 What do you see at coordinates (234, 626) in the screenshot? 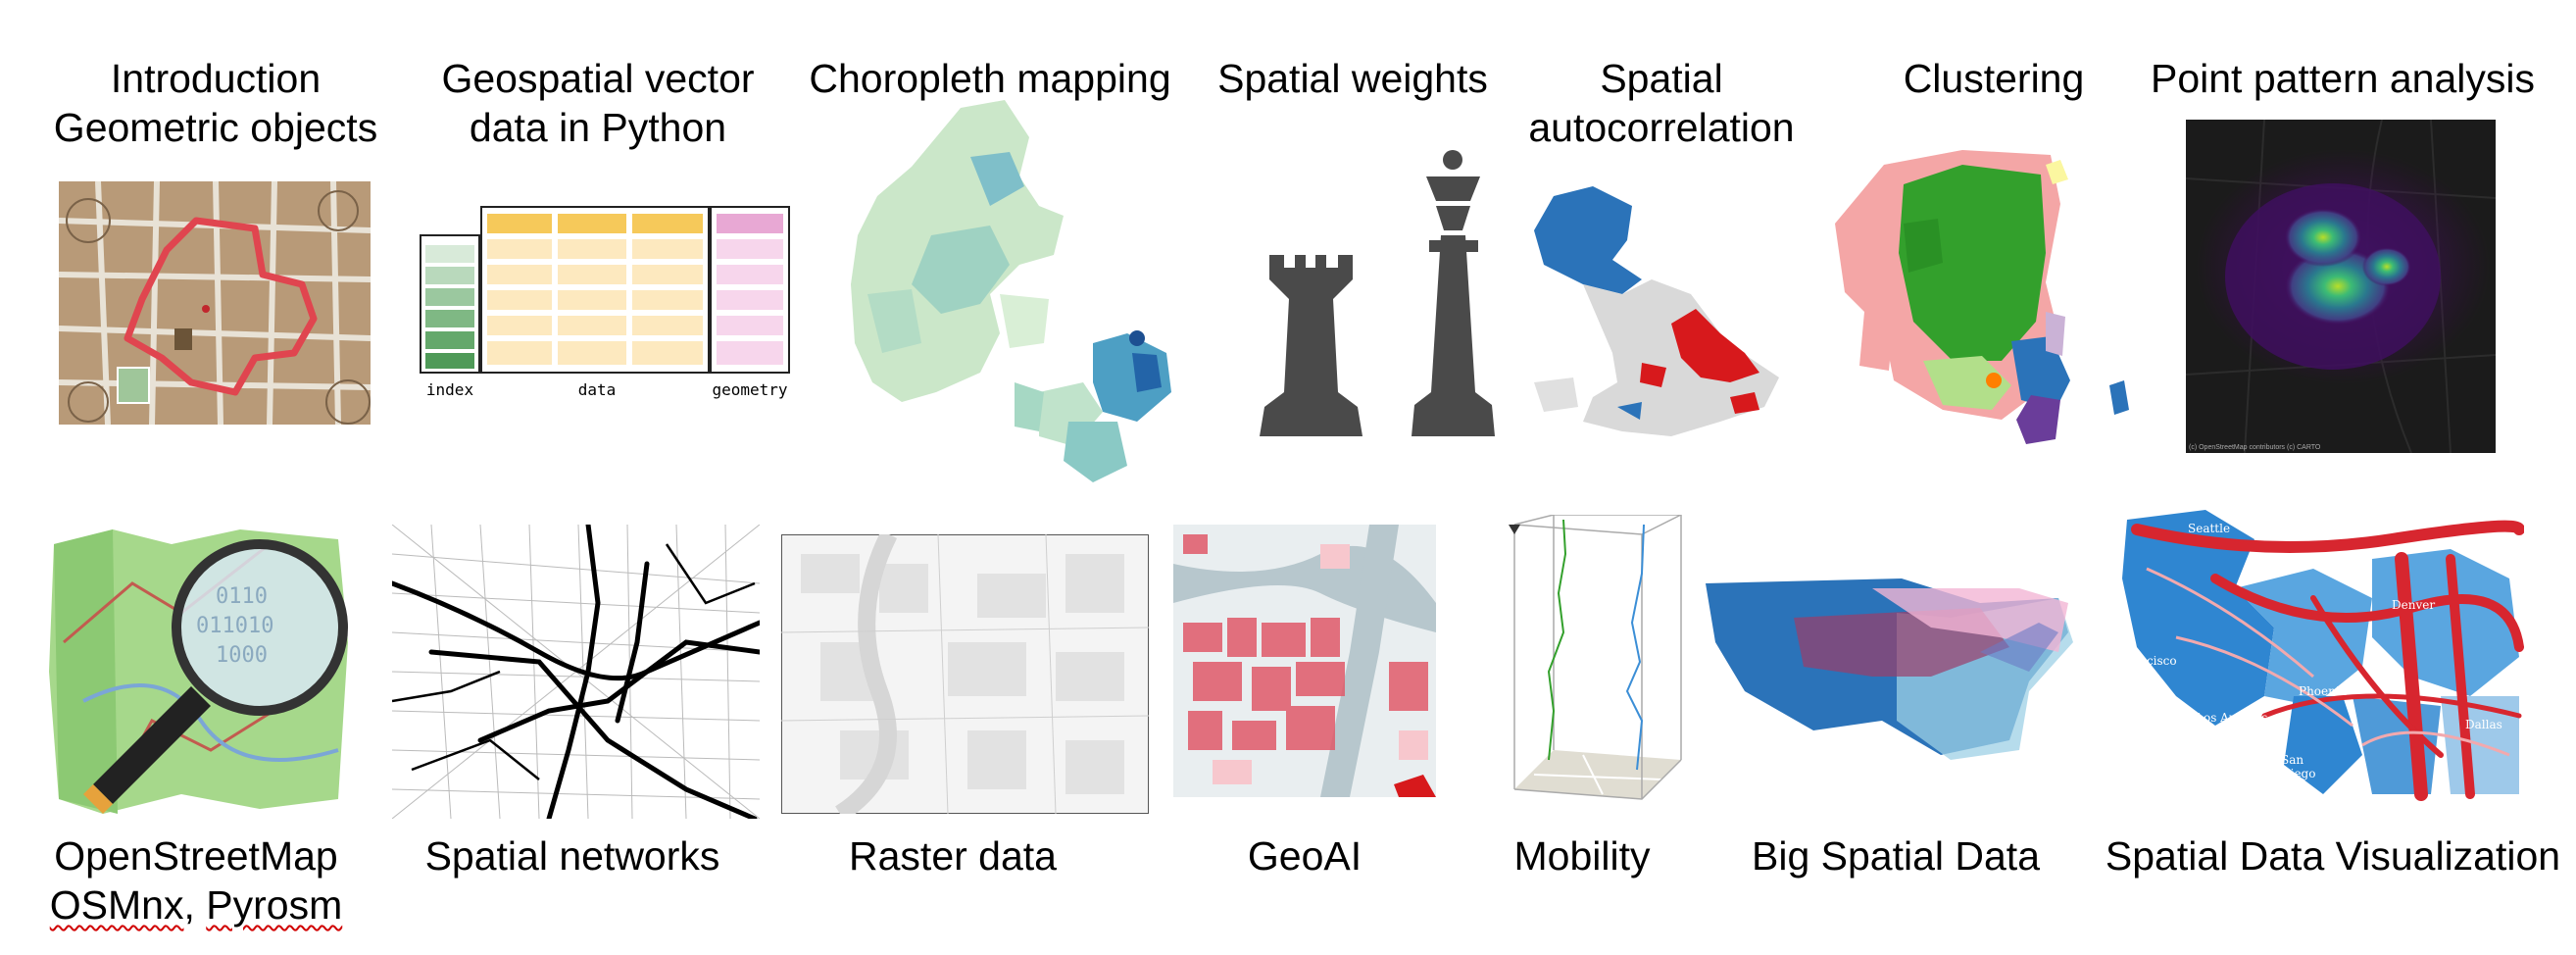
I see `svg-text: 011010` at bounding box center [234, 626].